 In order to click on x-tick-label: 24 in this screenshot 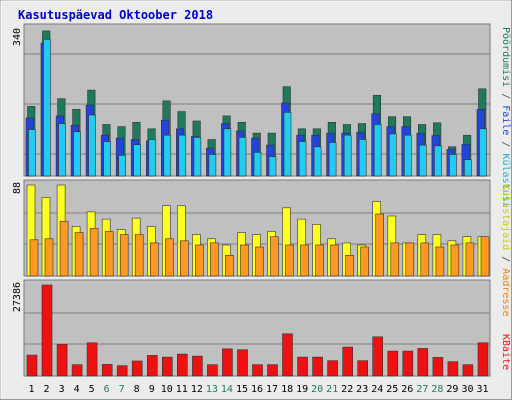, I will do `click(377, 389)`.